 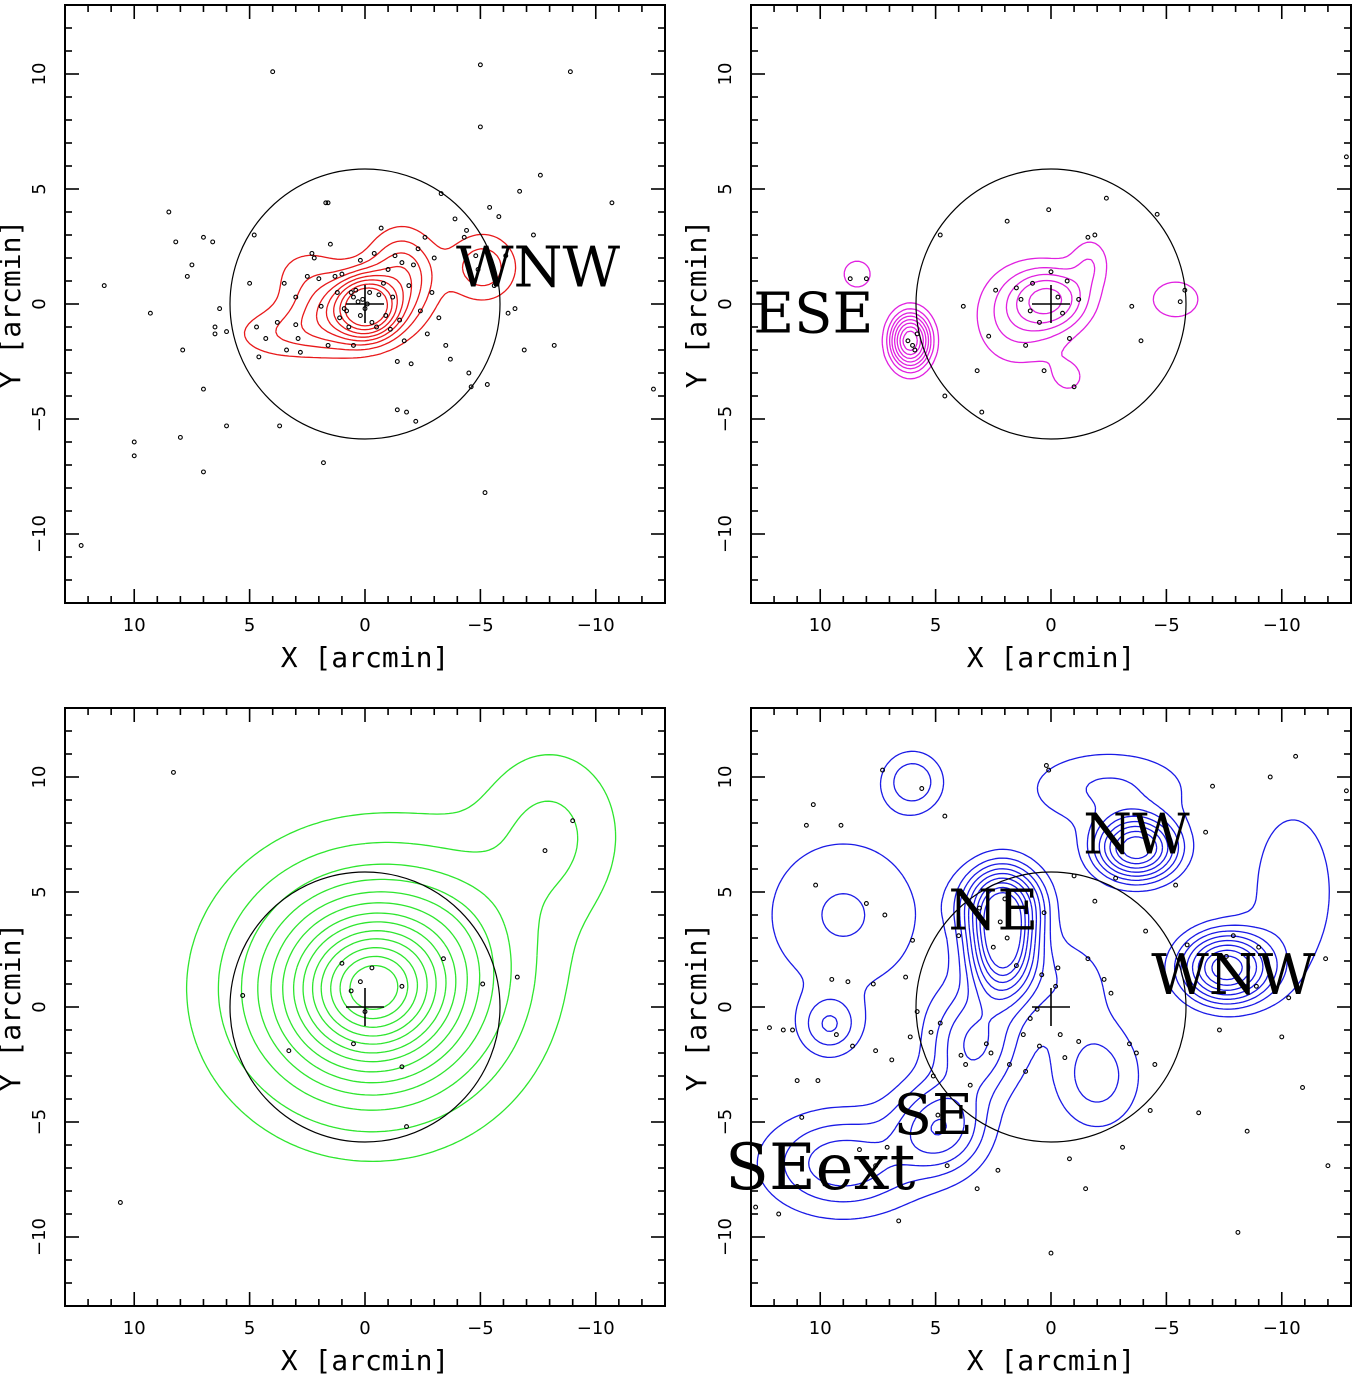 I want to click on y-tick-label: −10, so click(x=725, y=1237).